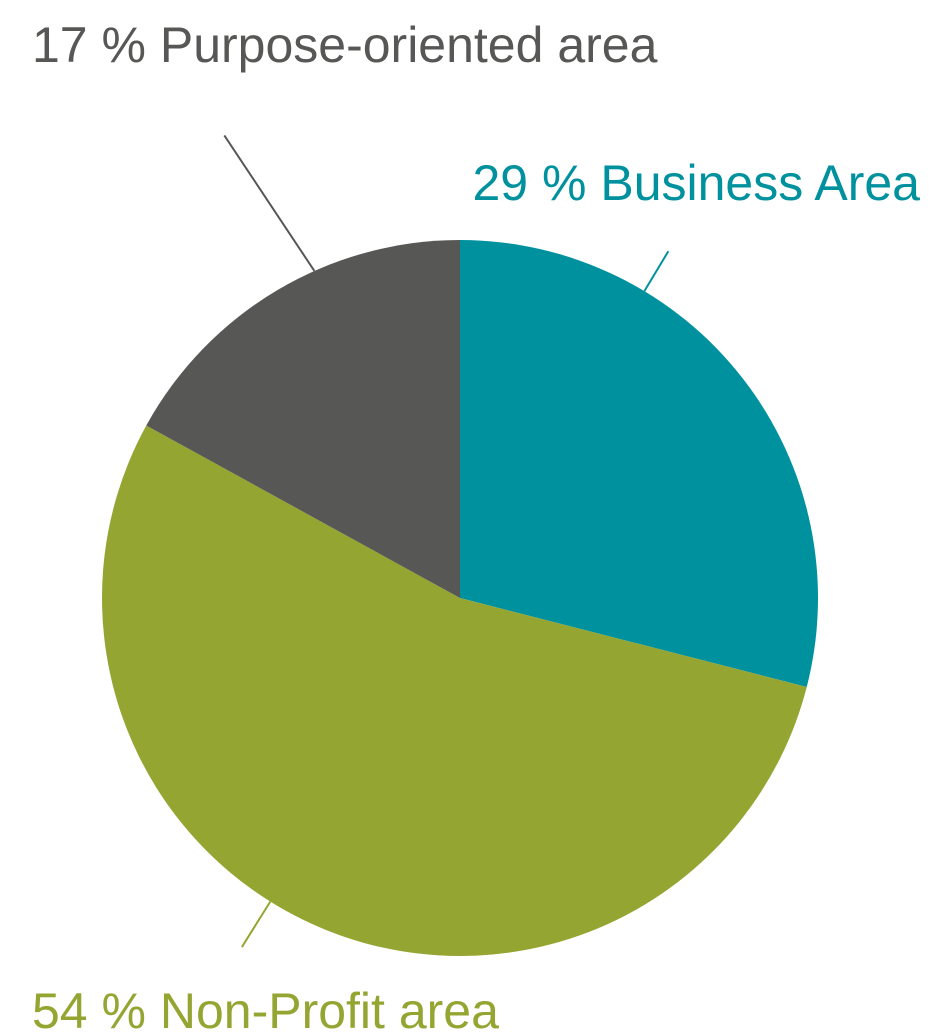 Image resolution: width=933 pixels, height=1036 pixels. I want to click on slice-label-non-profit-area: 54 % Non-Profit area, so click(265, 1009).